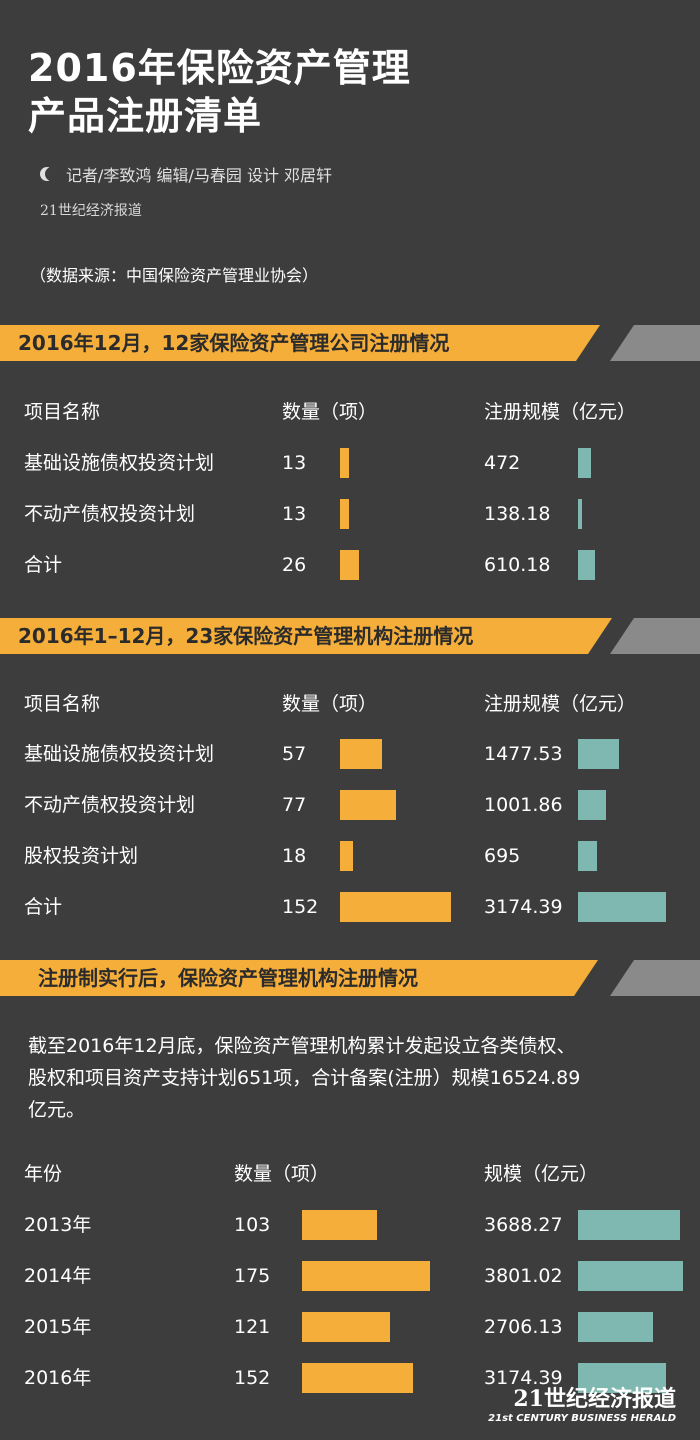 Image resolution: width=700 pixels, height=1440 pixels. I want to click on row-count: 121, so click(252, 1327).